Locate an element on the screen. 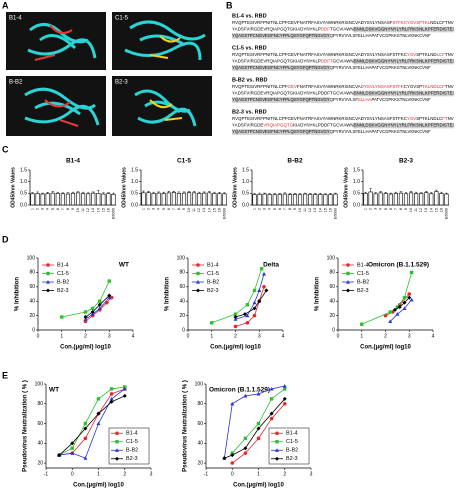 The width and height of the screenshot is (461, 500). sequence-segment: KIADYNYKLPDDFTGCVIAWN is located at coordinates (323, 126).